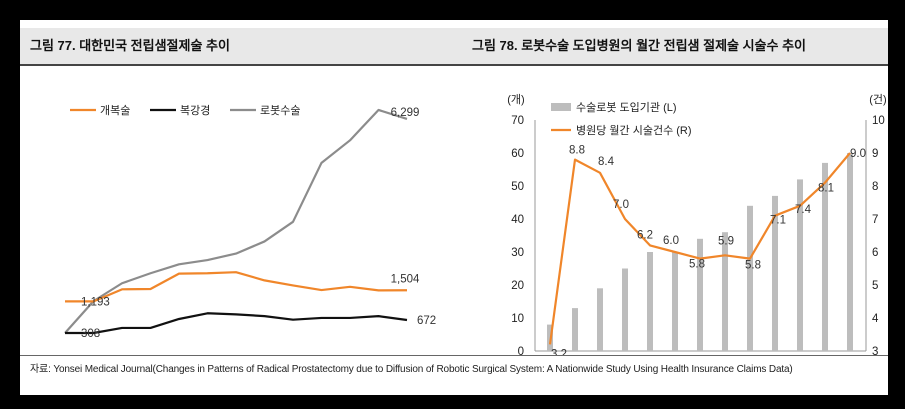 The width and height of the screenshot is (905, 409). Describe the element at coordinates (515, 99) in the screenshot. I see `left-axis-unit: (개)` at that location.